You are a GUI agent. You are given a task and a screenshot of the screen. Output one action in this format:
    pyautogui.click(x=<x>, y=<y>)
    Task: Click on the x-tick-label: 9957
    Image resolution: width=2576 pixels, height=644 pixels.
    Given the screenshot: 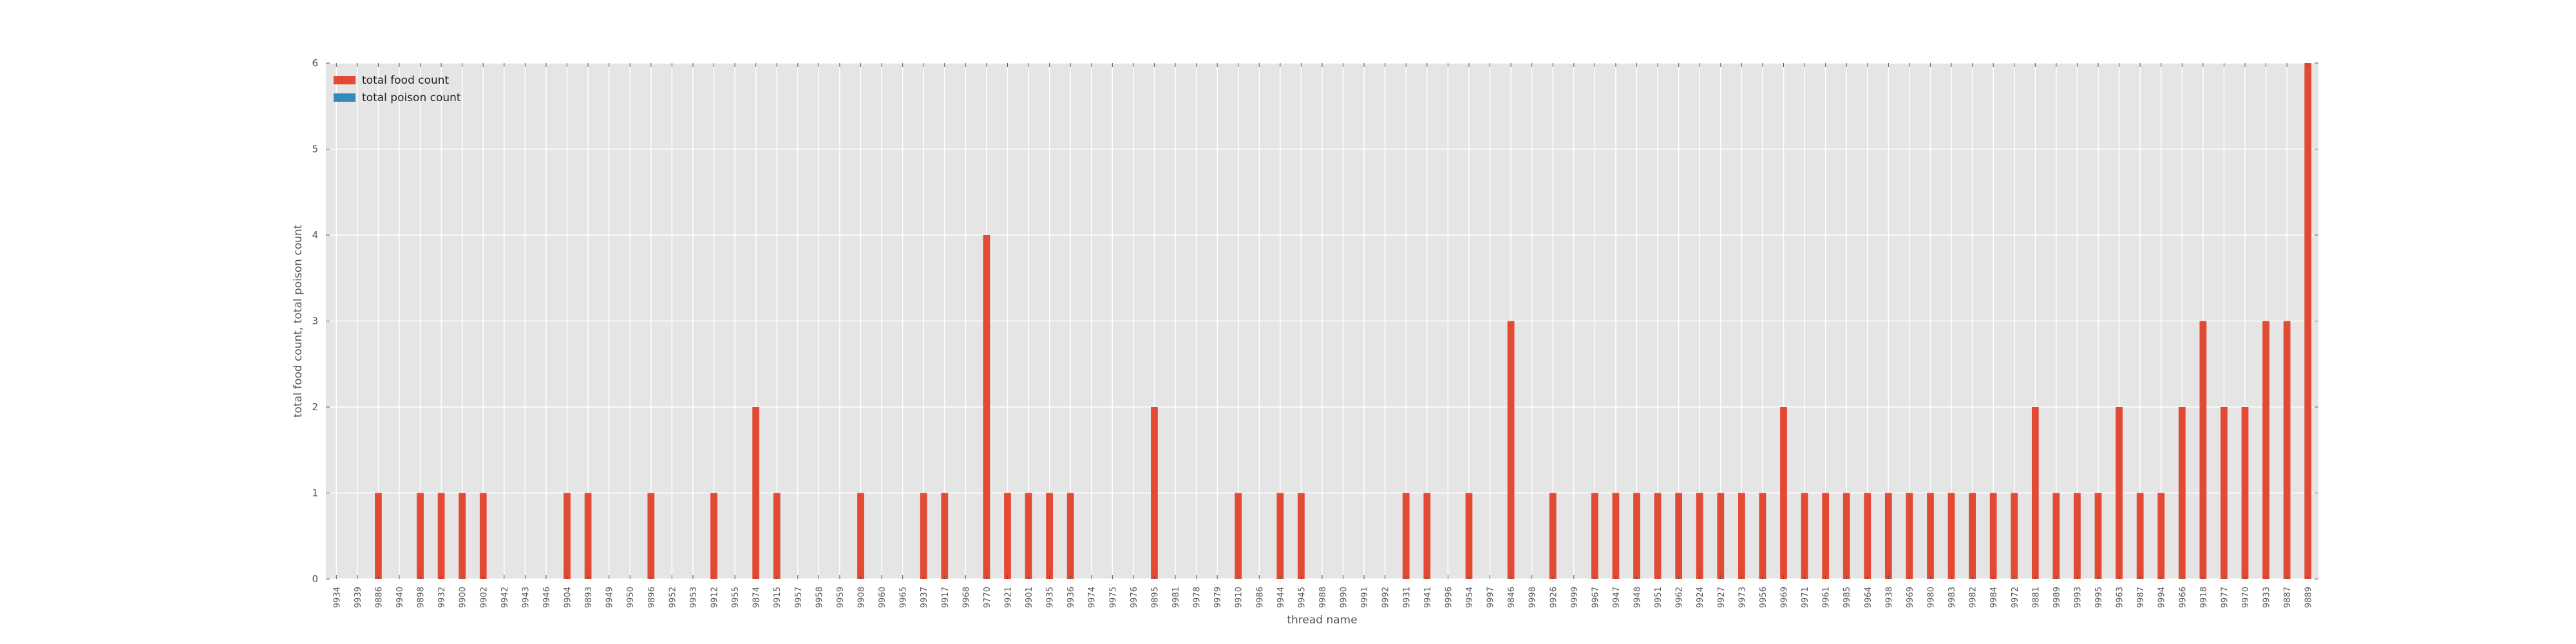 What is the action you would take?
    pyautogui.click(x=799, y=597)
    